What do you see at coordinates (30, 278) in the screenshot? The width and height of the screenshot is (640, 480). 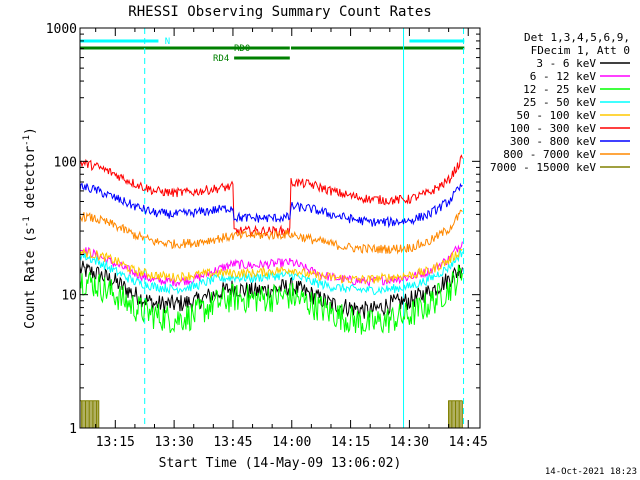 I see `y-axis-label-main: Count Rate (s` at bounding box center [30, 278].